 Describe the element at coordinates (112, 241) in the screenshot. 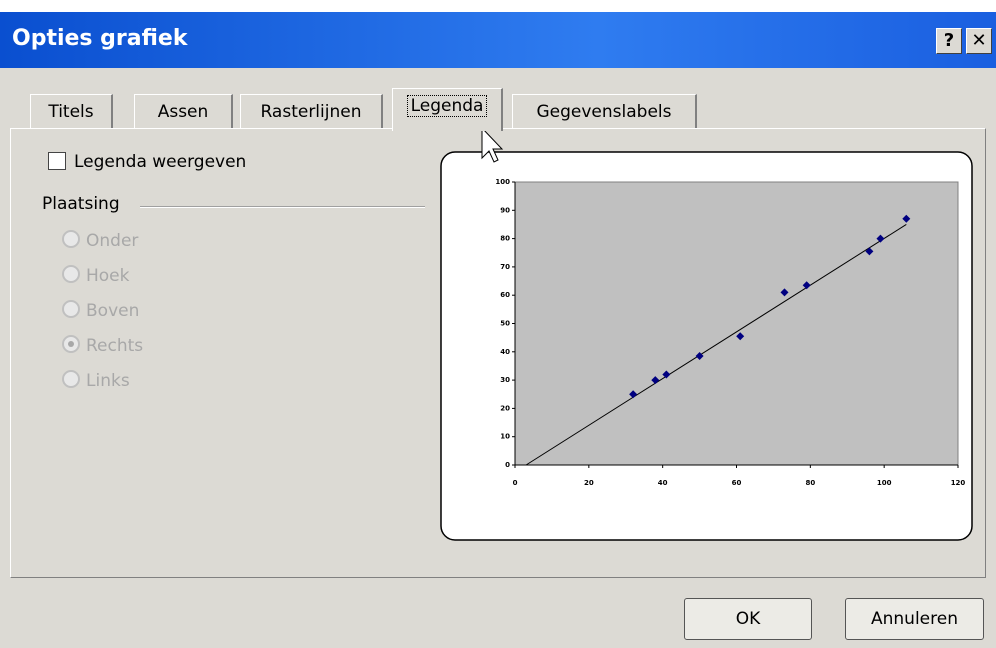

I see `radio-label: Onder` at that location.